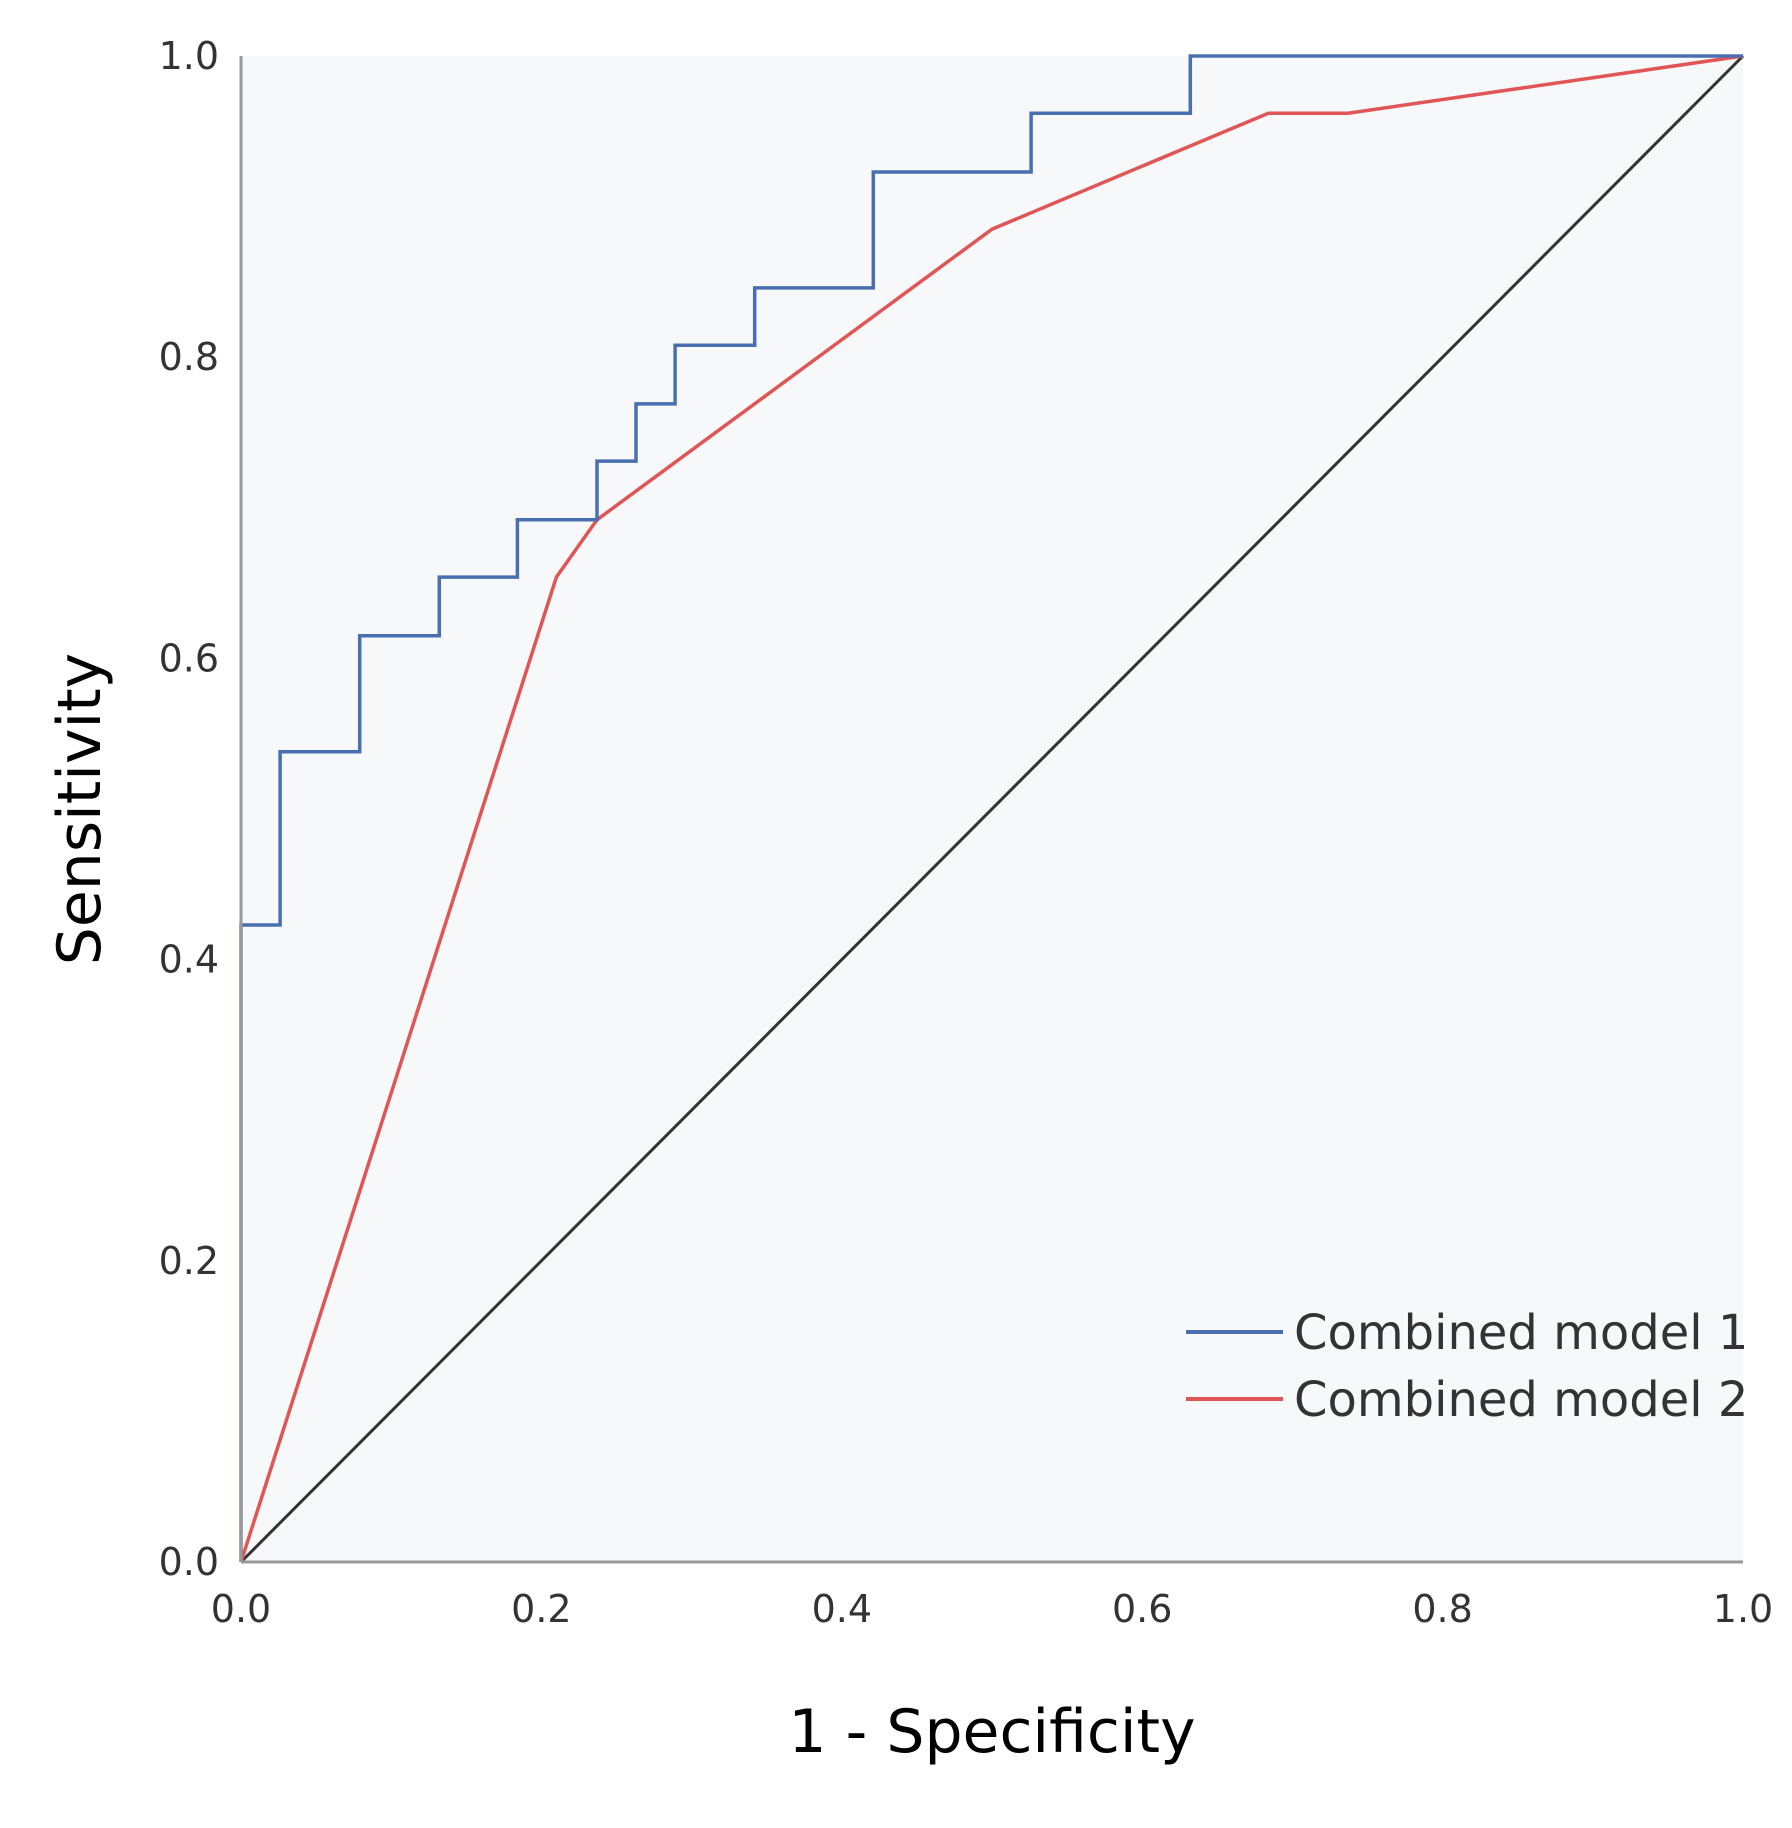  I want to click on x-tick-label: 0.2, so click(541, 1609).